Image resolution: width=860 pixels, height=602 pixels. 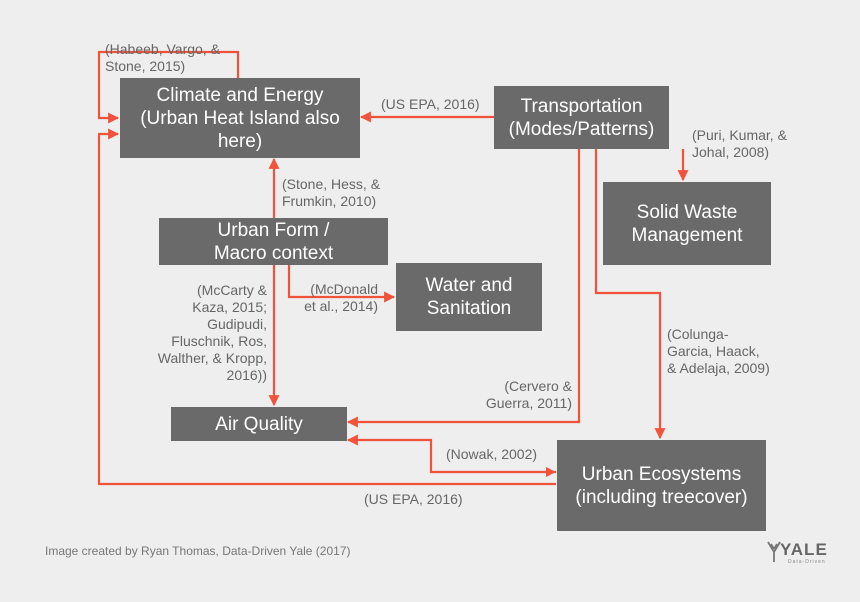 I want to click on citation-us-epa-top: (US EPA, 2016), so click(x=430, y=104).